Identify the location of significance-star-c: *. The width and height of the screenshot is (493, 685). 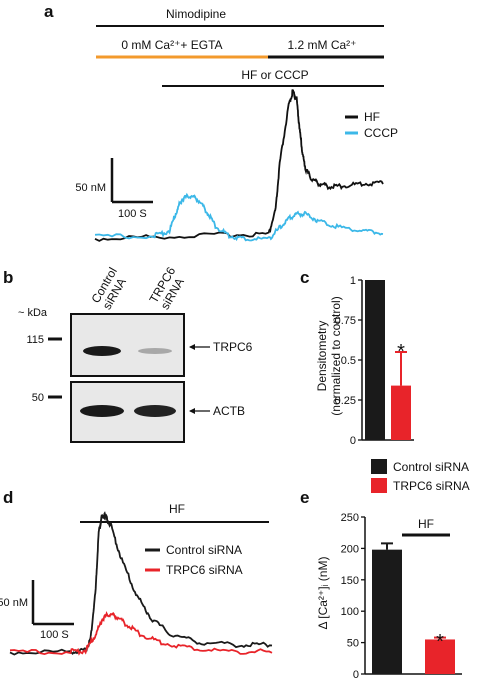
(401, 352).